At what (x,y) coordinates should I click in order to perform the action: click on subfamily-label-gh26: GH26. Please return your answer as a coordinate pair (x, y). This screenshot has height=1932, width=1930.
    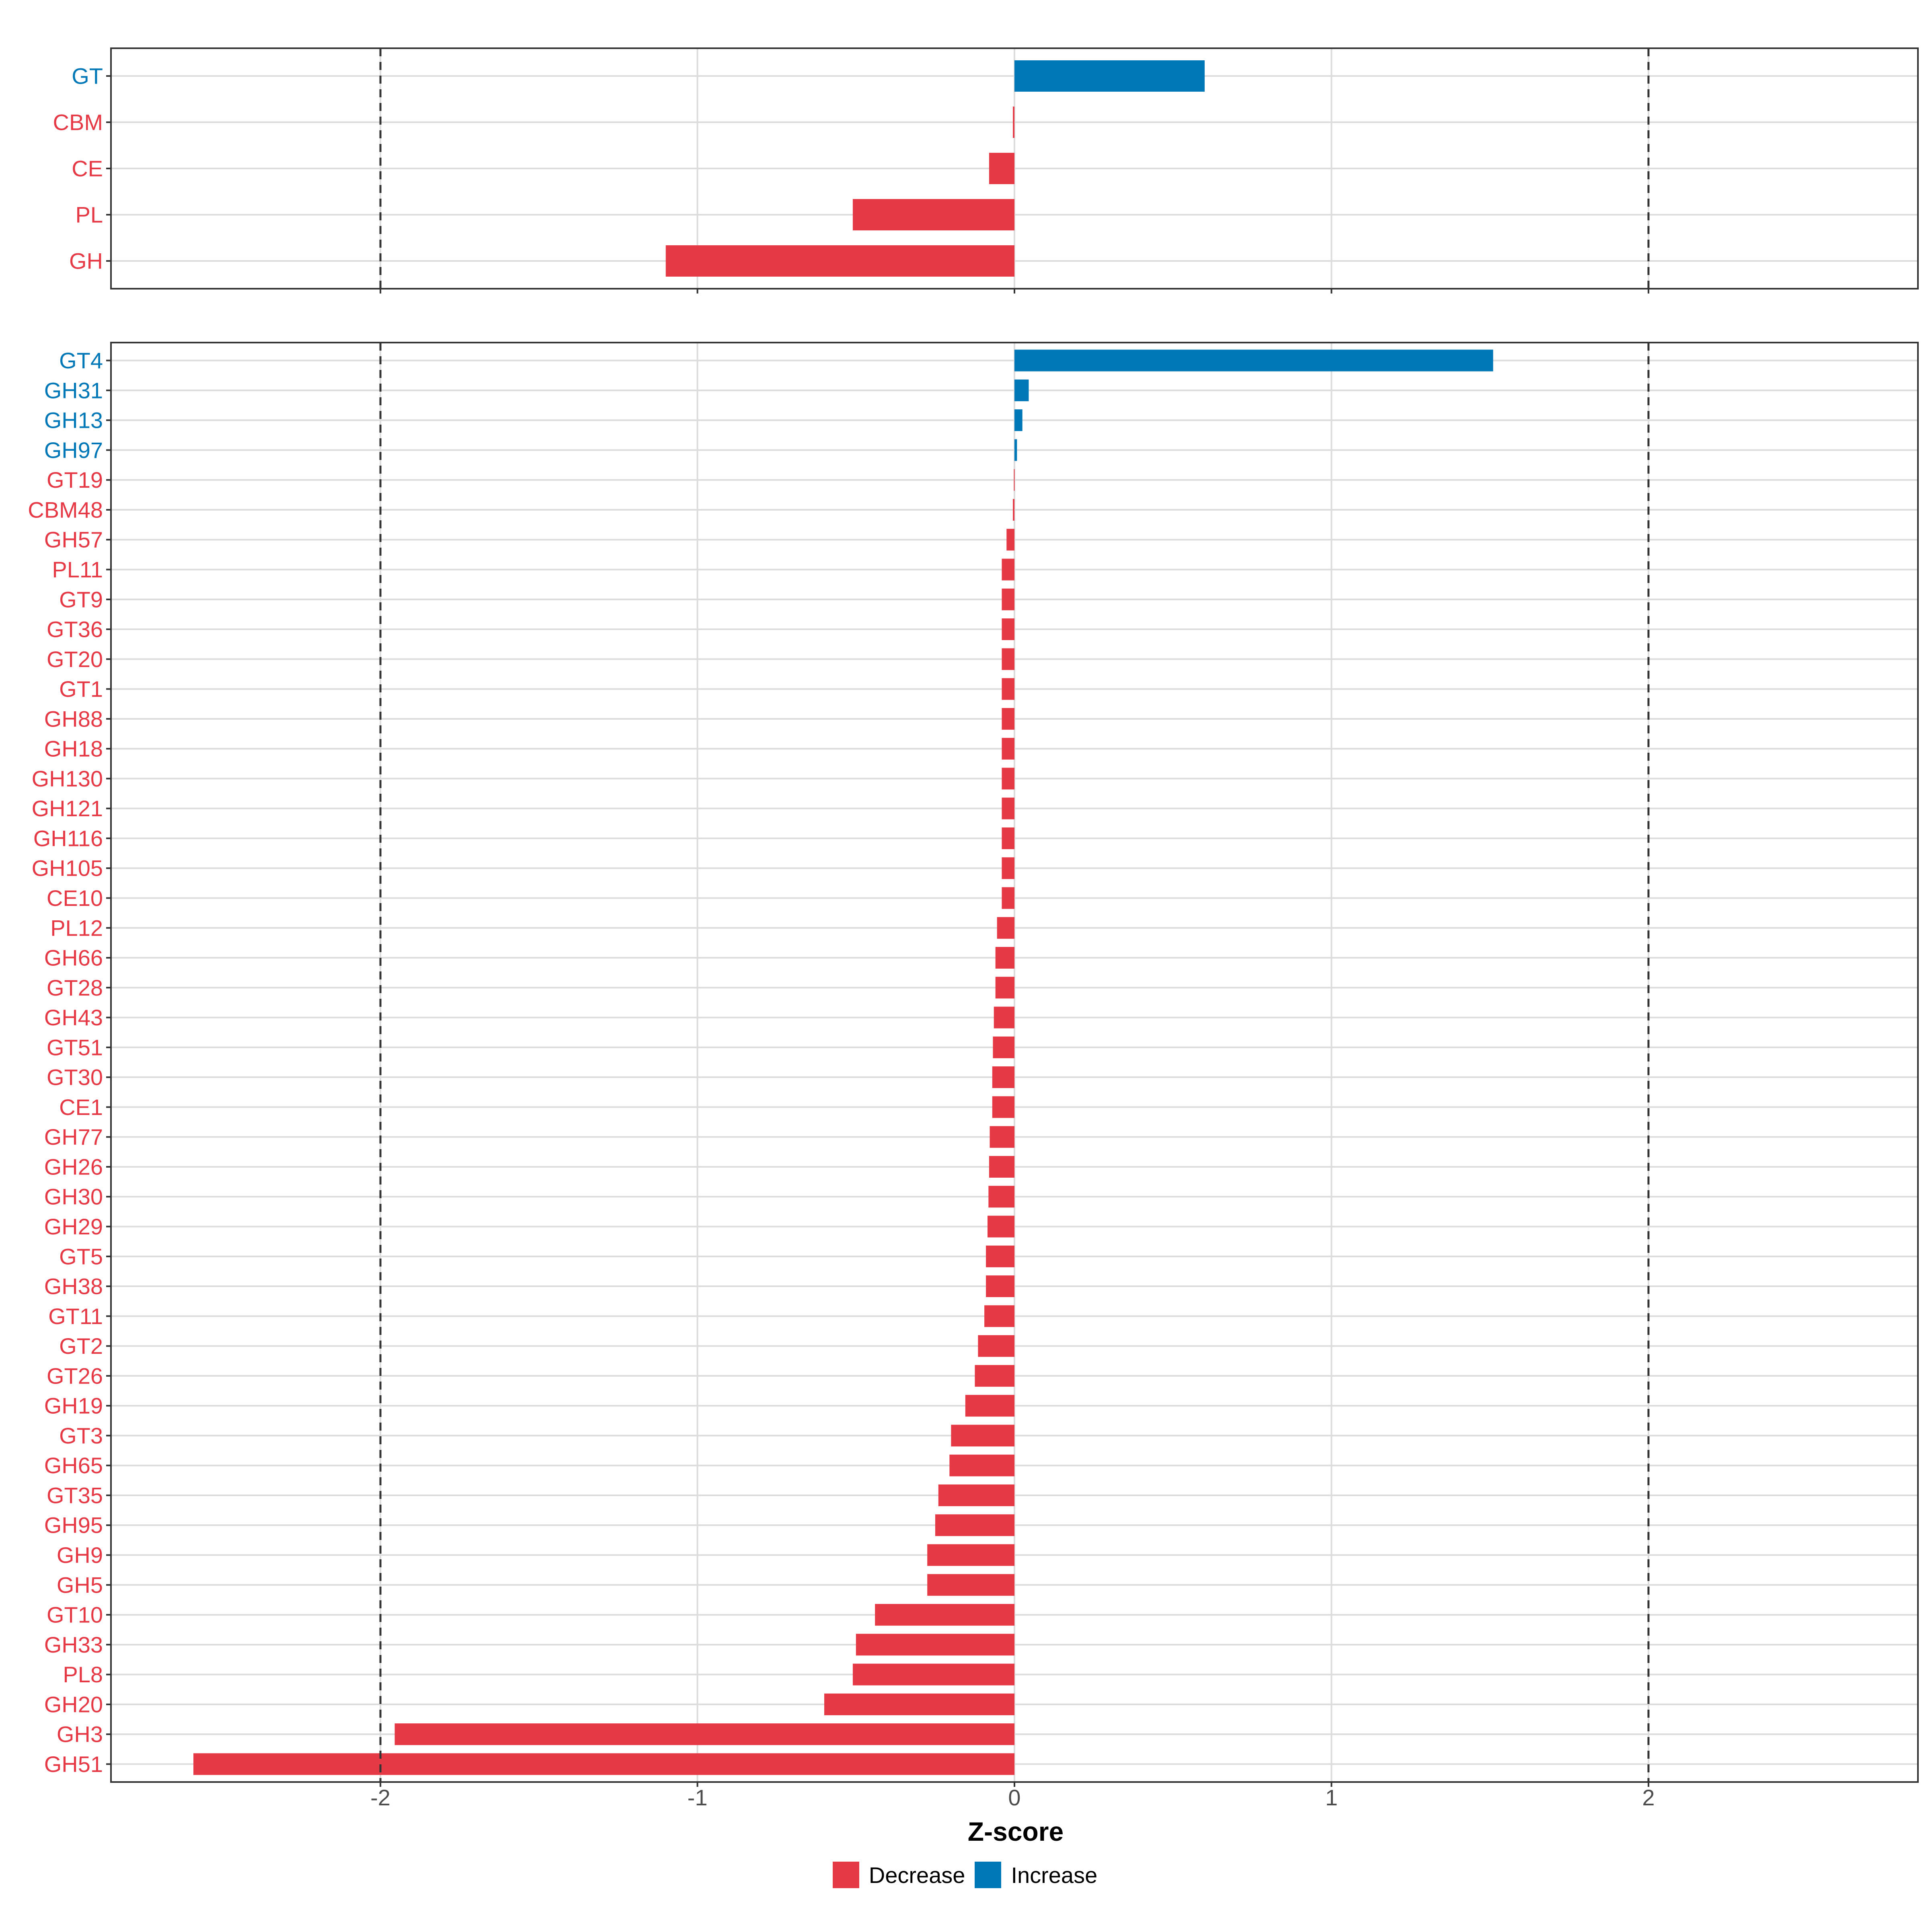
    Looking at the image, I should click on (73, 1166).